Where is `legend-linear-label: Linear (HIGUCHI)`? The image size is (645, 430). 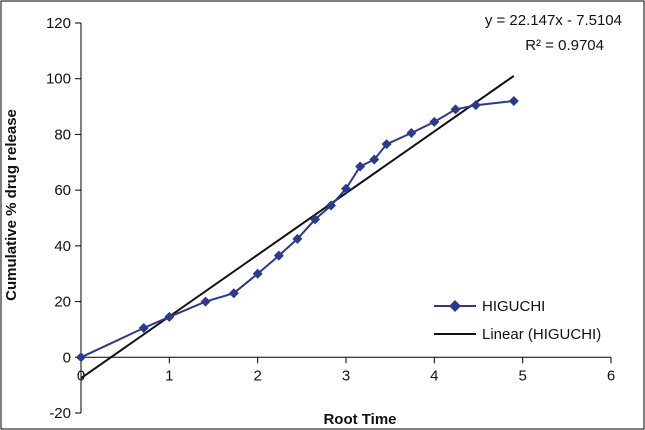
legend-linear-label: Linear (HIGUCHI) is located at coordinates (541, 334).